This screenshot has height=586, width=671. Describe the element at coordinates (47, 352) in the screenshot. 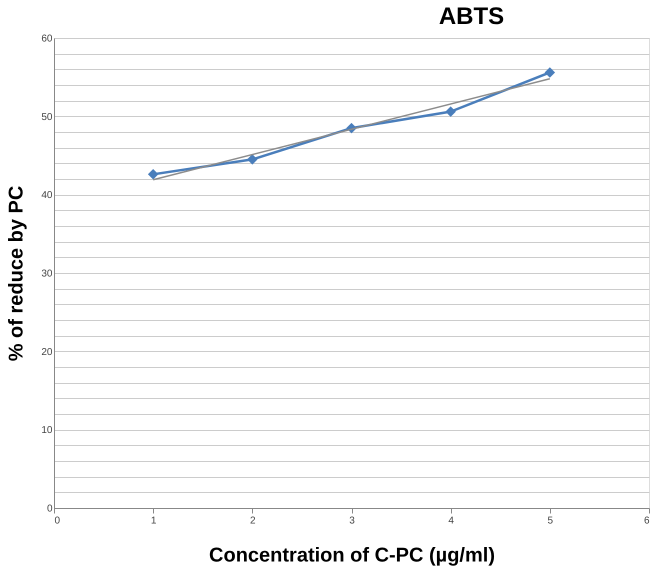

I see `y-tick-label: 20` at that location.